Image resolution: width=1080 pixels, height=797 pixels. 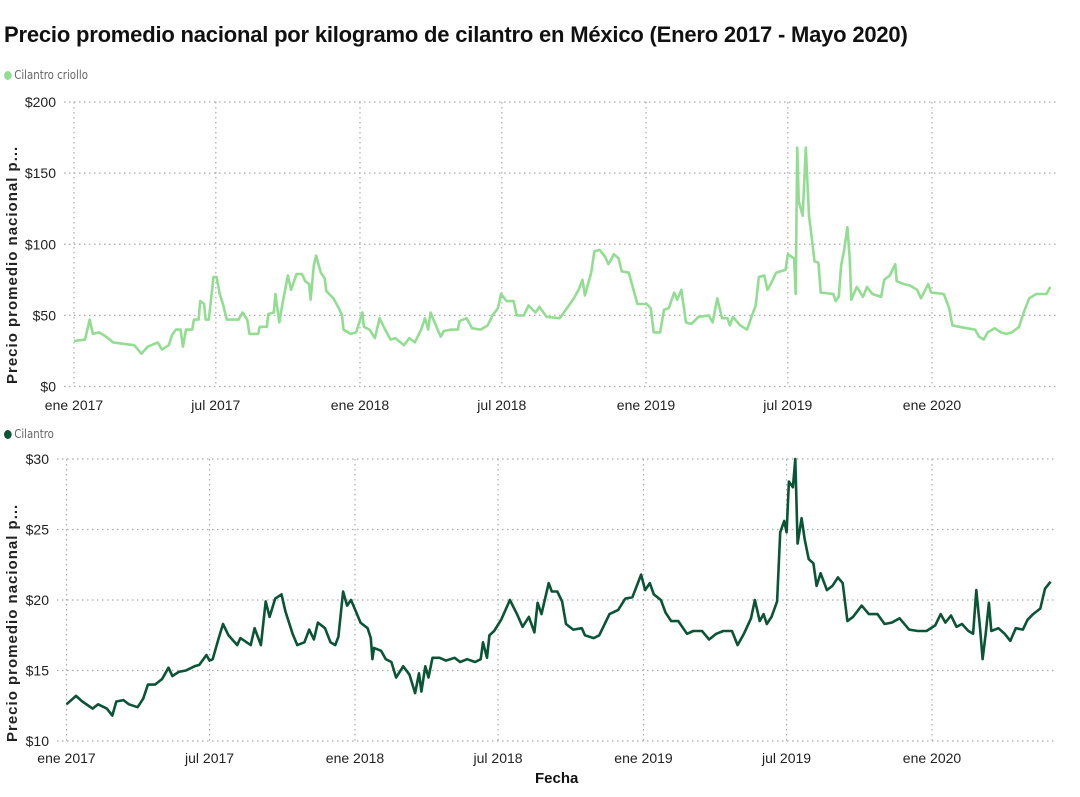 I want to click on y-tick-label: $20, so click(x=38, y=600).